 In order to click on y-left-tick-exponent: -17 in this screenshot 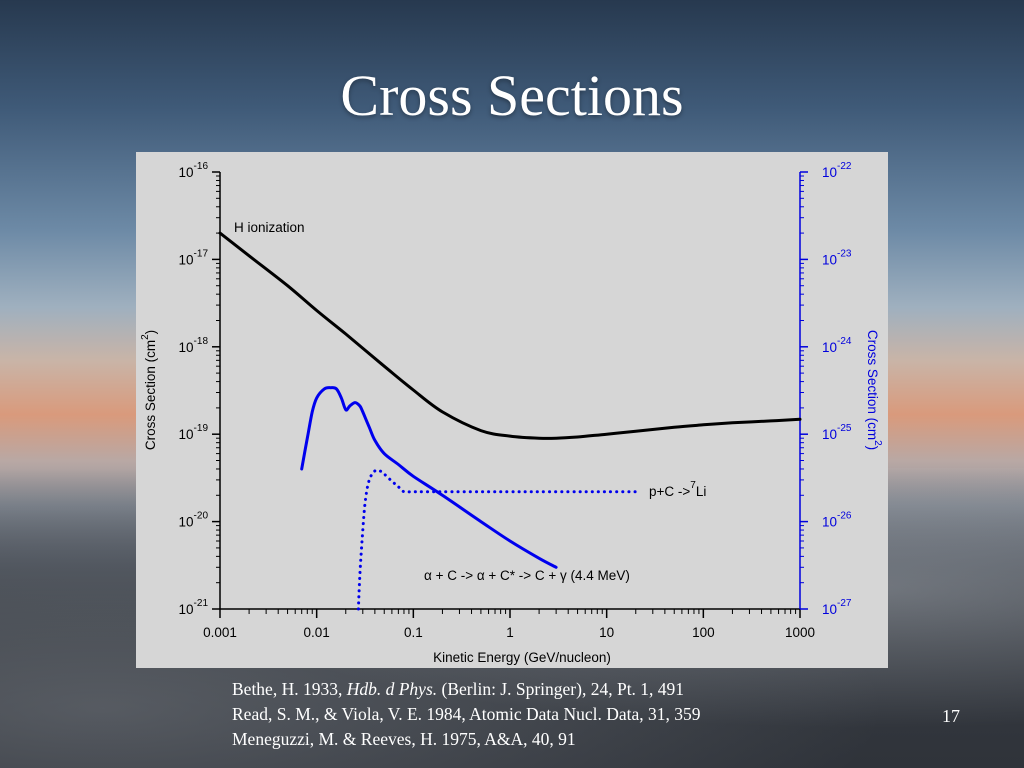, I will do `click(201, 253)`.